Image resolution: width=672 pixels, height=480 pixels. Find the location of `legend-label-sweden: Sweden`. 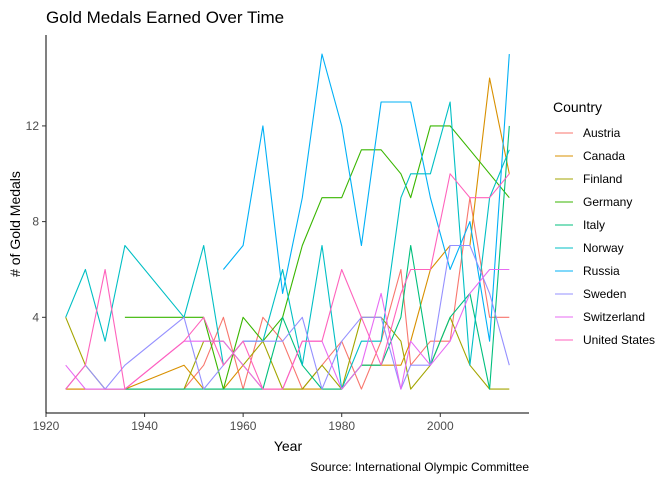

legend-label-sweden: Sweden is located at coordinates (604, 294).